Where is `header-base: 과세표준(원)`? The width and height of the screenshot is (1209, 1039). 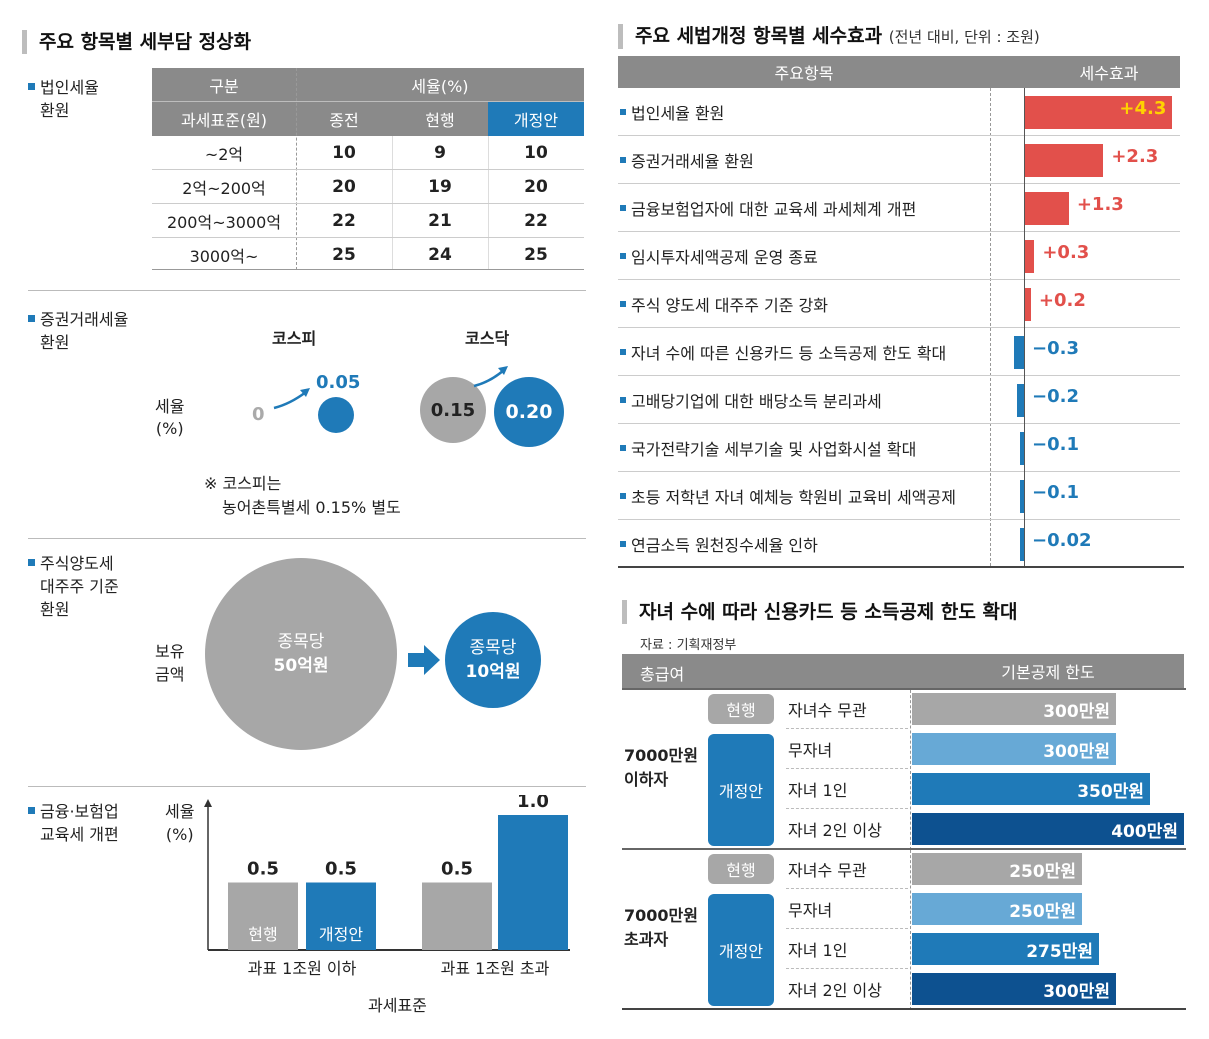 header-base: 과세표준(원) is located at coordinates (224, 120).